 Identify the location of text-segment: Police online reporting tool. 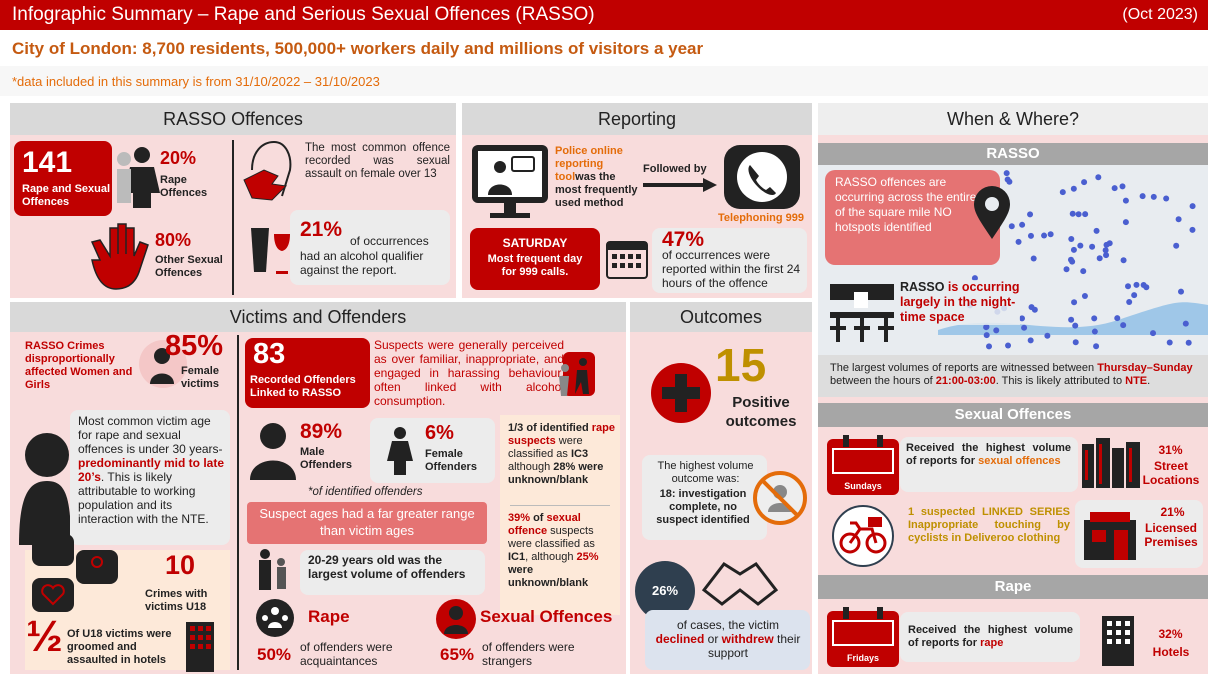
(589, 164).